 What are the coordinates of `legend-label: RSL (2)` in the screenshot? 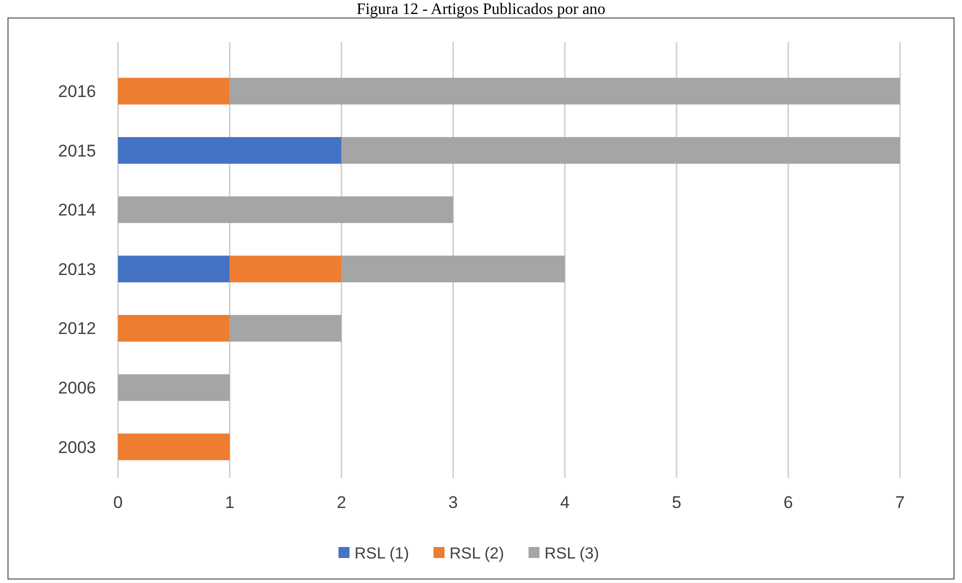 It's located at (477, 554).